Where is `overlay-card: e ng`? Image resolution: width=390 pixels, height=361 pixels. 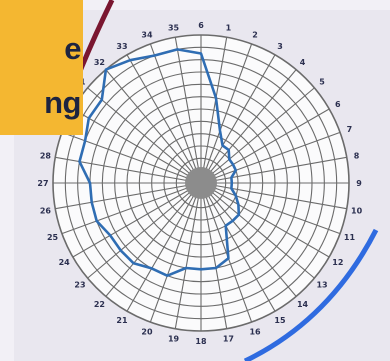
overlay-card: e ng is located at coordinates (41, 67).